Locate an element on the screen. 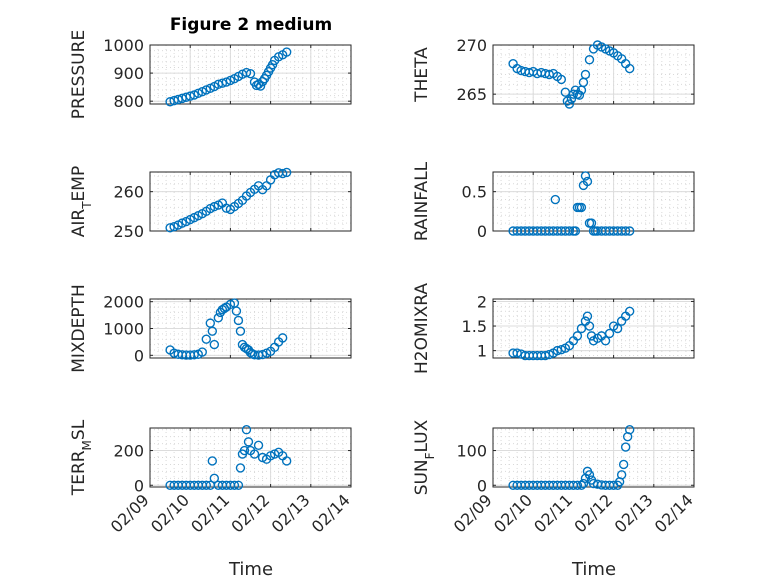  subplot-2: 265 270 THETA is located at coordinates (553, 72).